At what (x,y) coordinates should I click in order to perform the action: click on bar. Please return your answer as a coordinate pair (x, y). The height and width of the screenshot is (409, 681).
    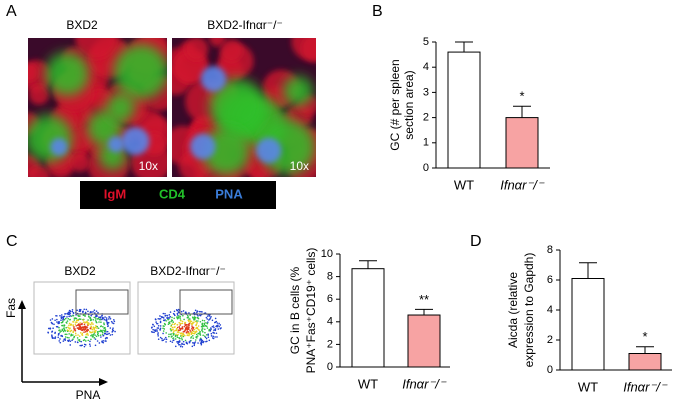
    Looking at the image, I should click on (464, 110).